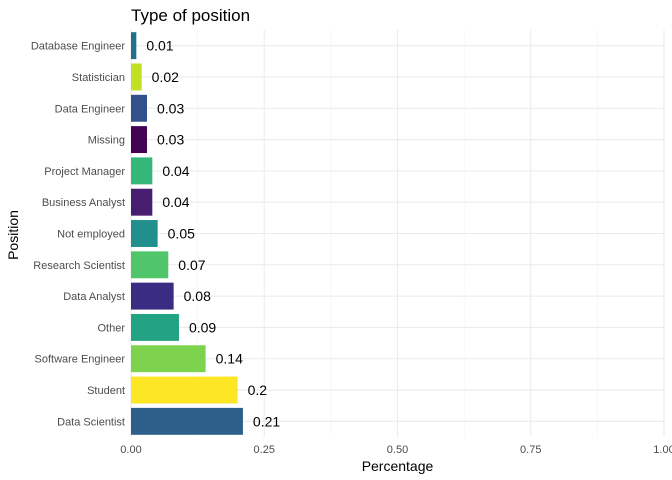  I want to click on y-tick-label: Data Analyst, so click(94, 297).